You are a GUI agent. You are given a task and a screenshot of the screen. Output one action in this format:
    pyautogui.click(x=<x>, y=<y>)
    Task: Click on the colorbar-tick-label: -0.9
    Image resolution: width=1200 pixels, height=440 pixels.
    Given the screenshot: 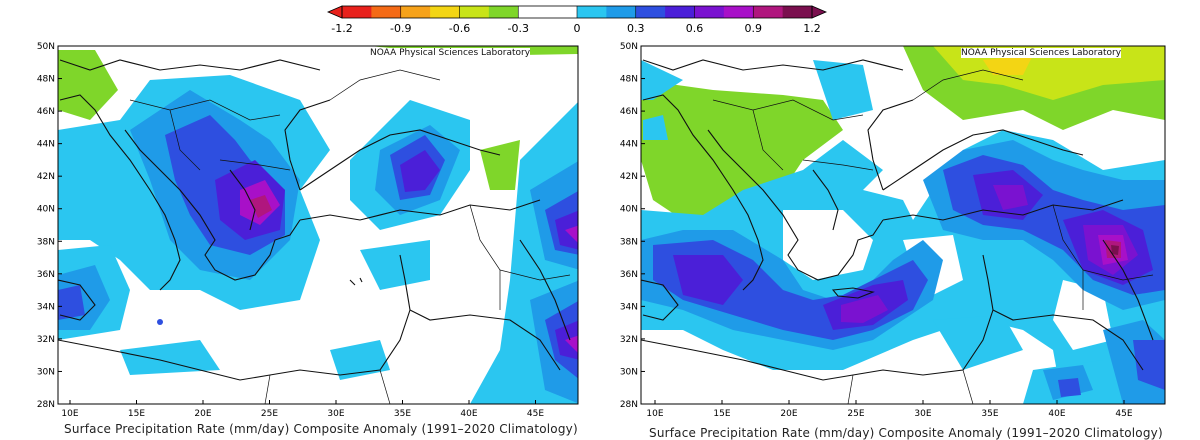 What is the action you would take?
    pyautogui.click(x=400, y=28)
    